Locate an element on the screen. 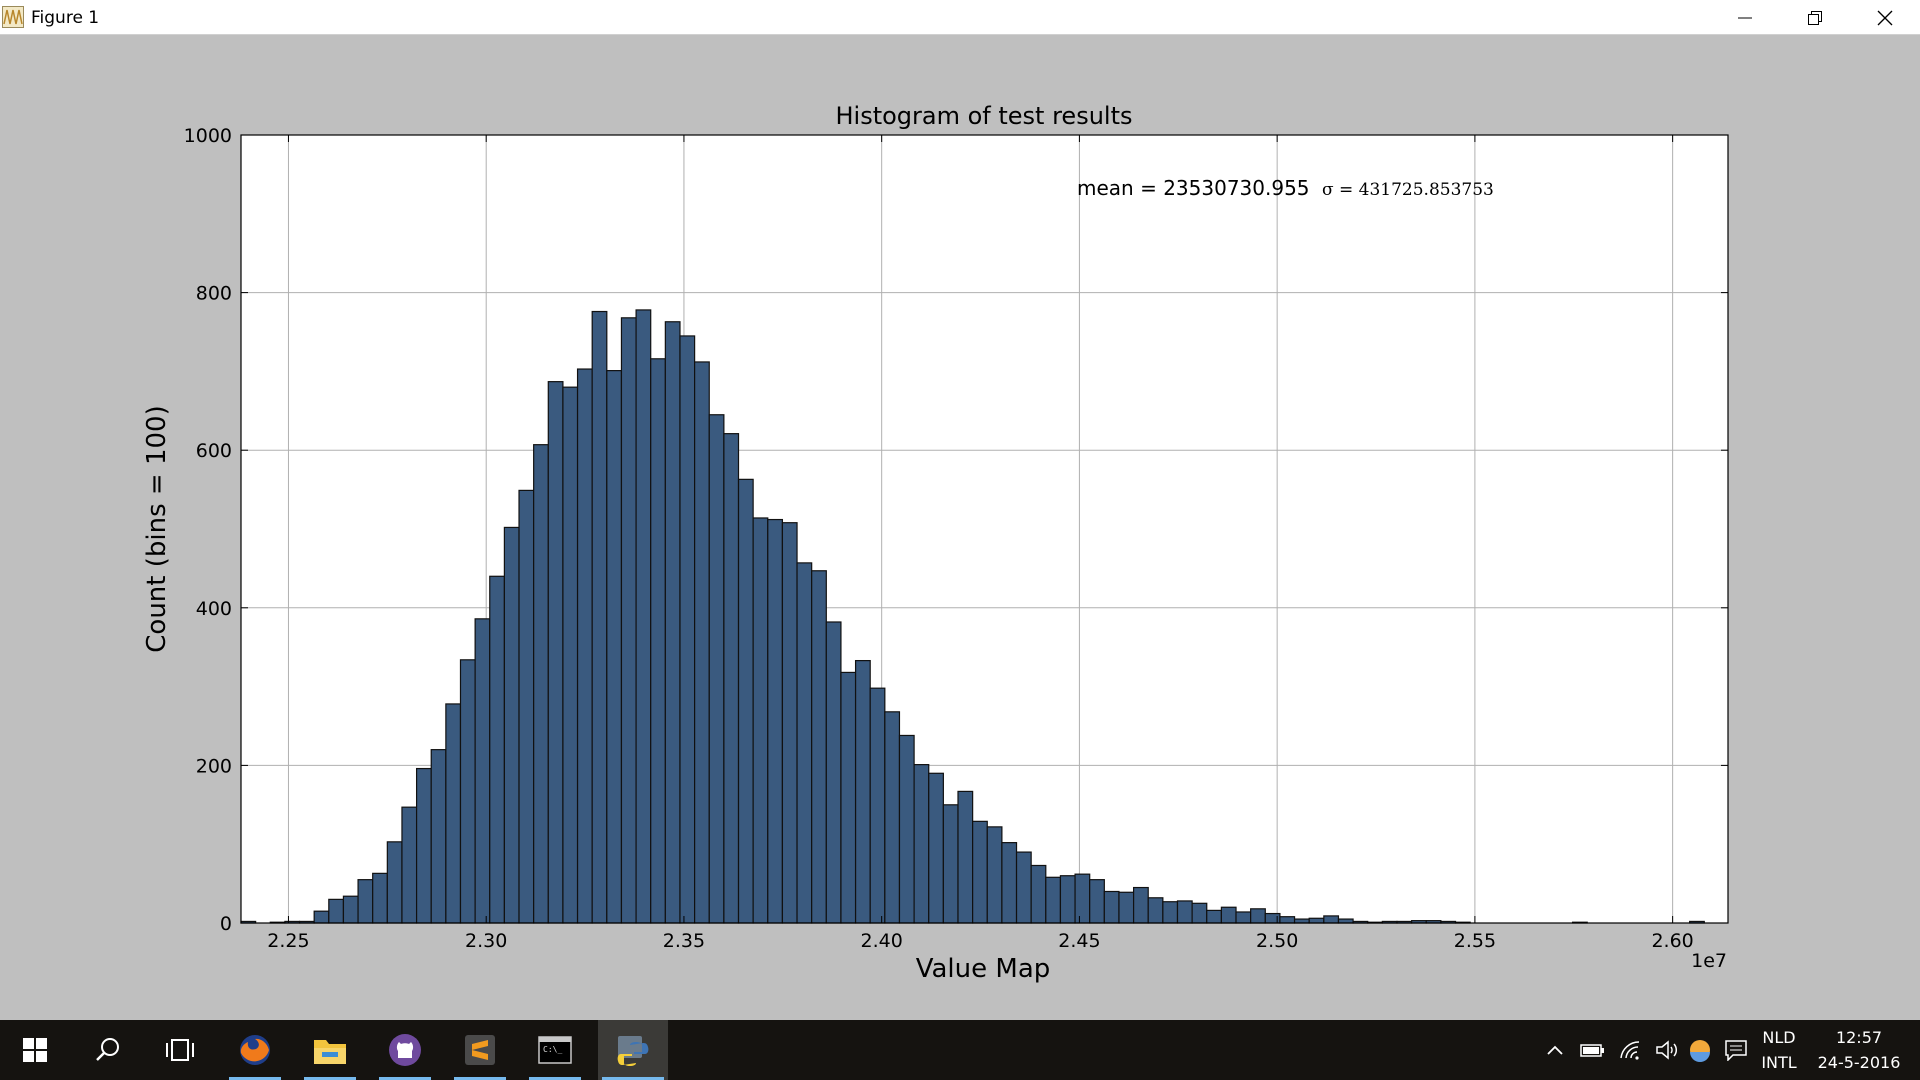 The width and height of the screenshot is (1920, 1080). volume-control is located at coordinates (1667, 1050).